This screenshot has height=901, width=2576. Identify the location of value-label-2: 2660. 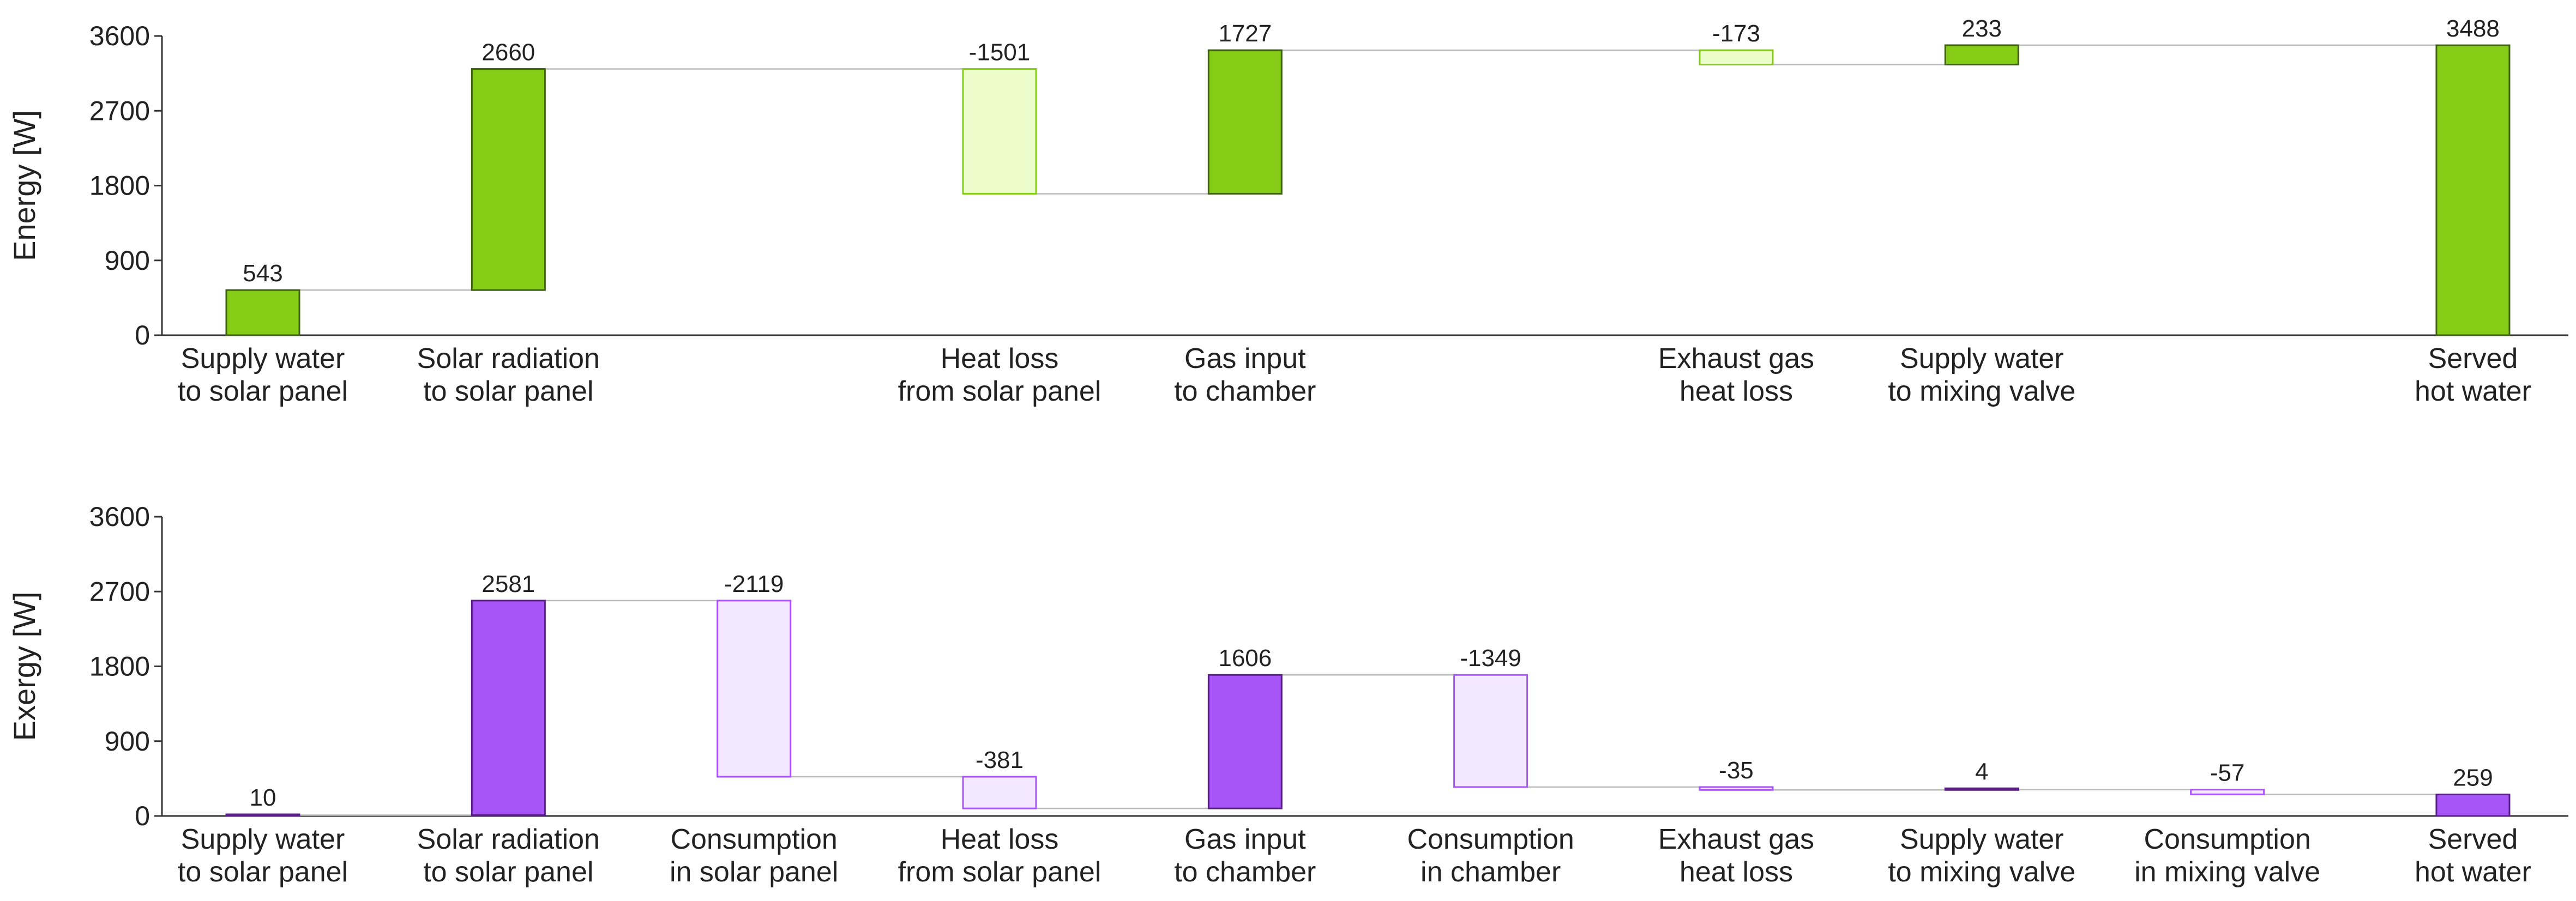
(508, 52).